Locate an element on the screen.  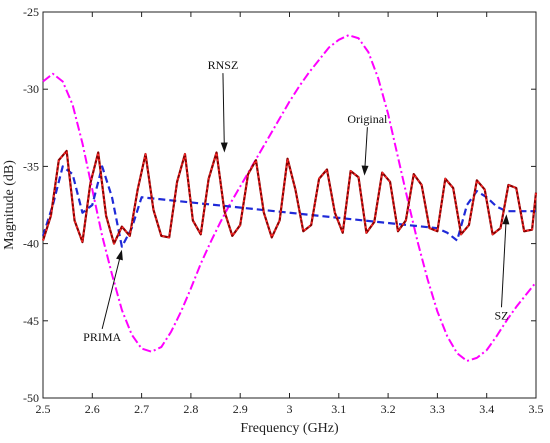
x-tick-label: 2.5 is located at coordinates (43, 409).